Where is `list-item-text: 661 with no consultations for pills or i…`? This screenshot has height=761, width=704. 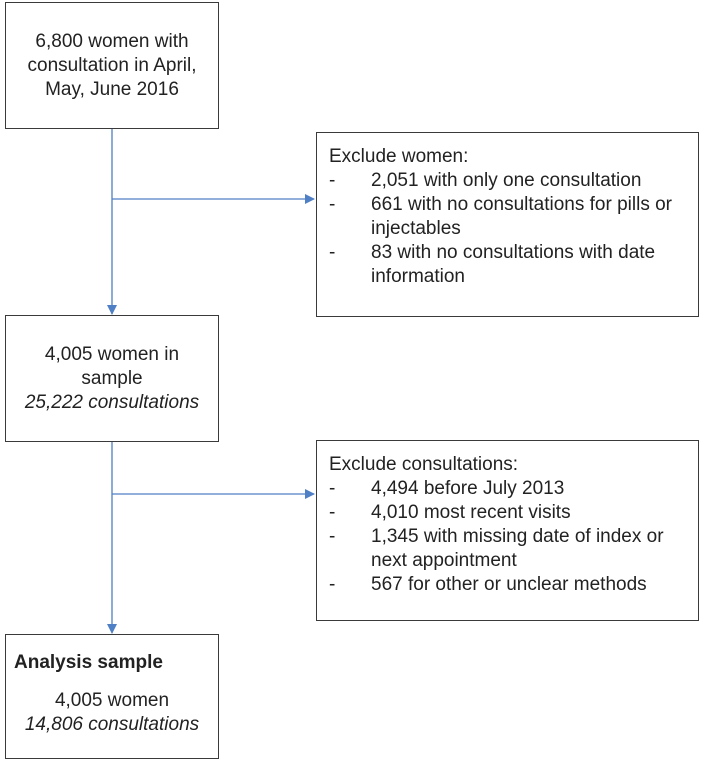
list-item-text: 661 with no consultations for pills or i… is located at coordinates (521, 216).